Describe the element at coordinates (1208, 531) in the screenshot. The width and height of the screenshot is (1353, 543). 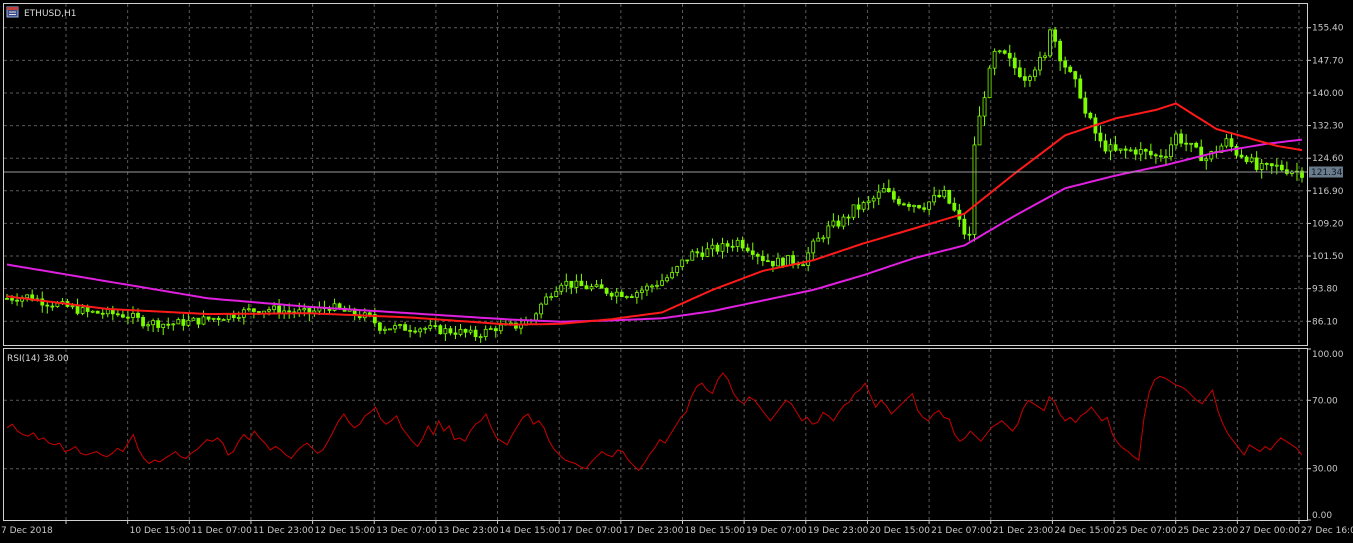
I see `time-tick-label: 25 Dec 23:00` at that location.